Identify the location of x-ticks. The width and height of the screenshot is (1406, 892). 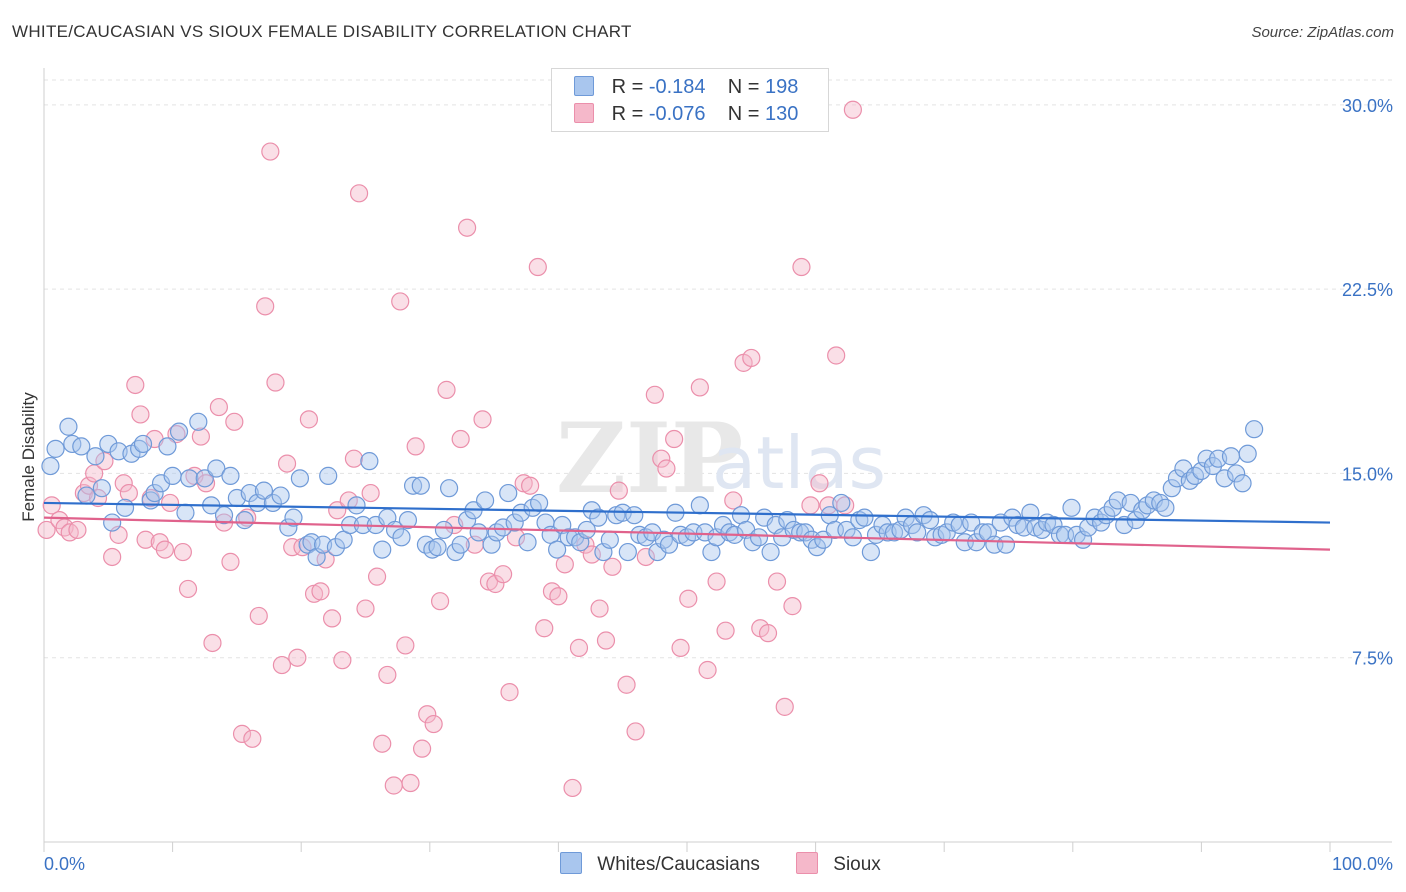
(687, 847).